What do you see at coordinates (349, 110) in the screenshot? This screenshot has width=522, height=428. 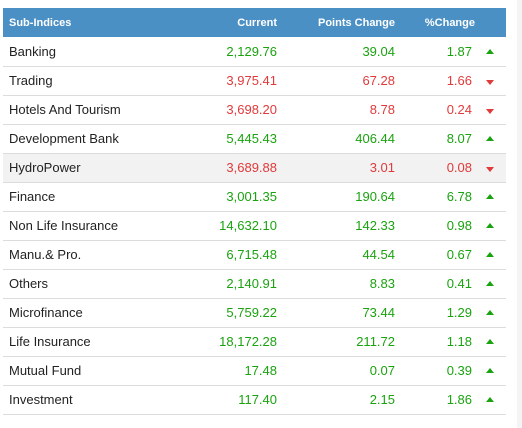 I see `points-change: 8.78` at bounding box center [349, 110].